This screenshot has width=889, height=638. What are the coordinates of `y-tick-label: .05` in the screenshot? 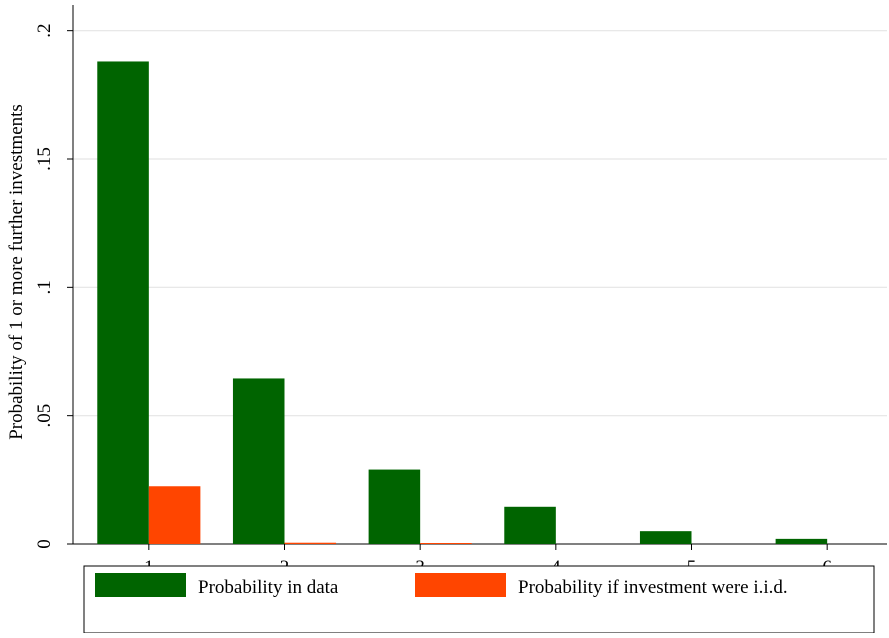 It's located at (44, 416).